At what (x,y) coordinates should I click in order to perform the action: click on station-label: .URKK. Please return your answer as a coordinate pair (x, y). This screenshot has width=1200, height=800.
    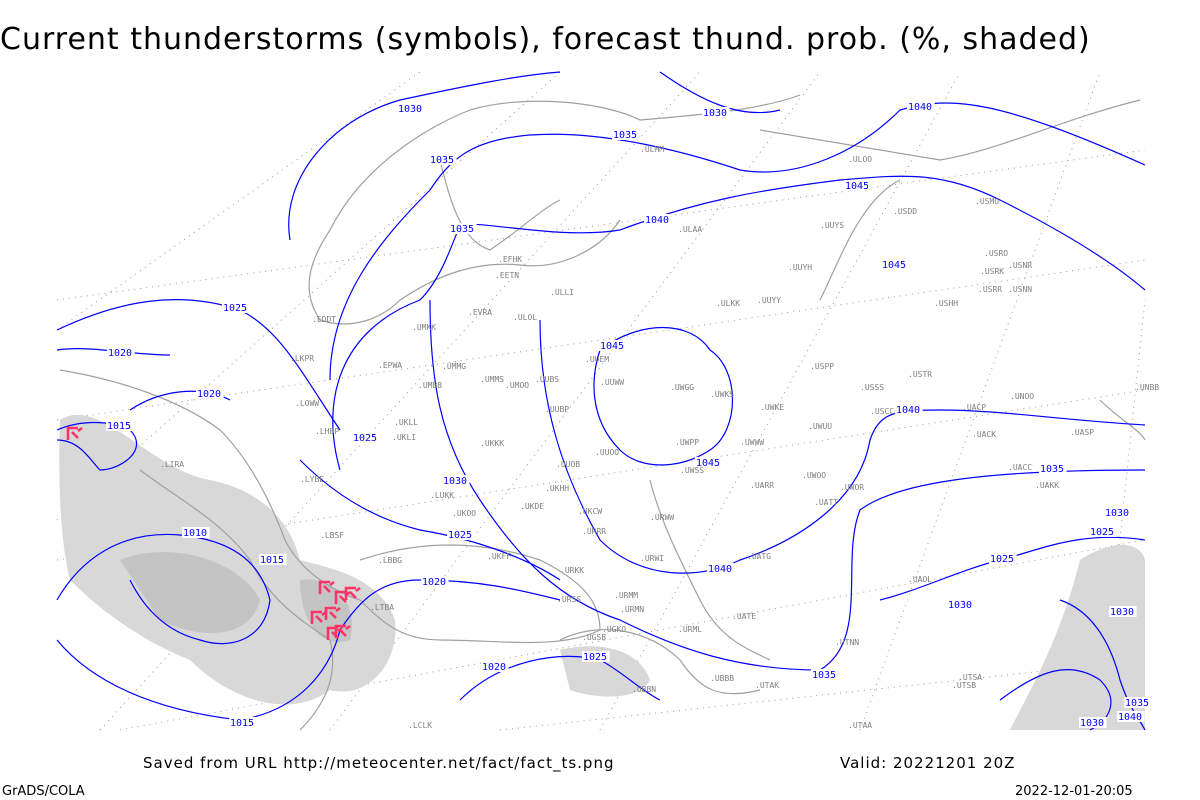
    Looking at the image, I should click on (572, 570).